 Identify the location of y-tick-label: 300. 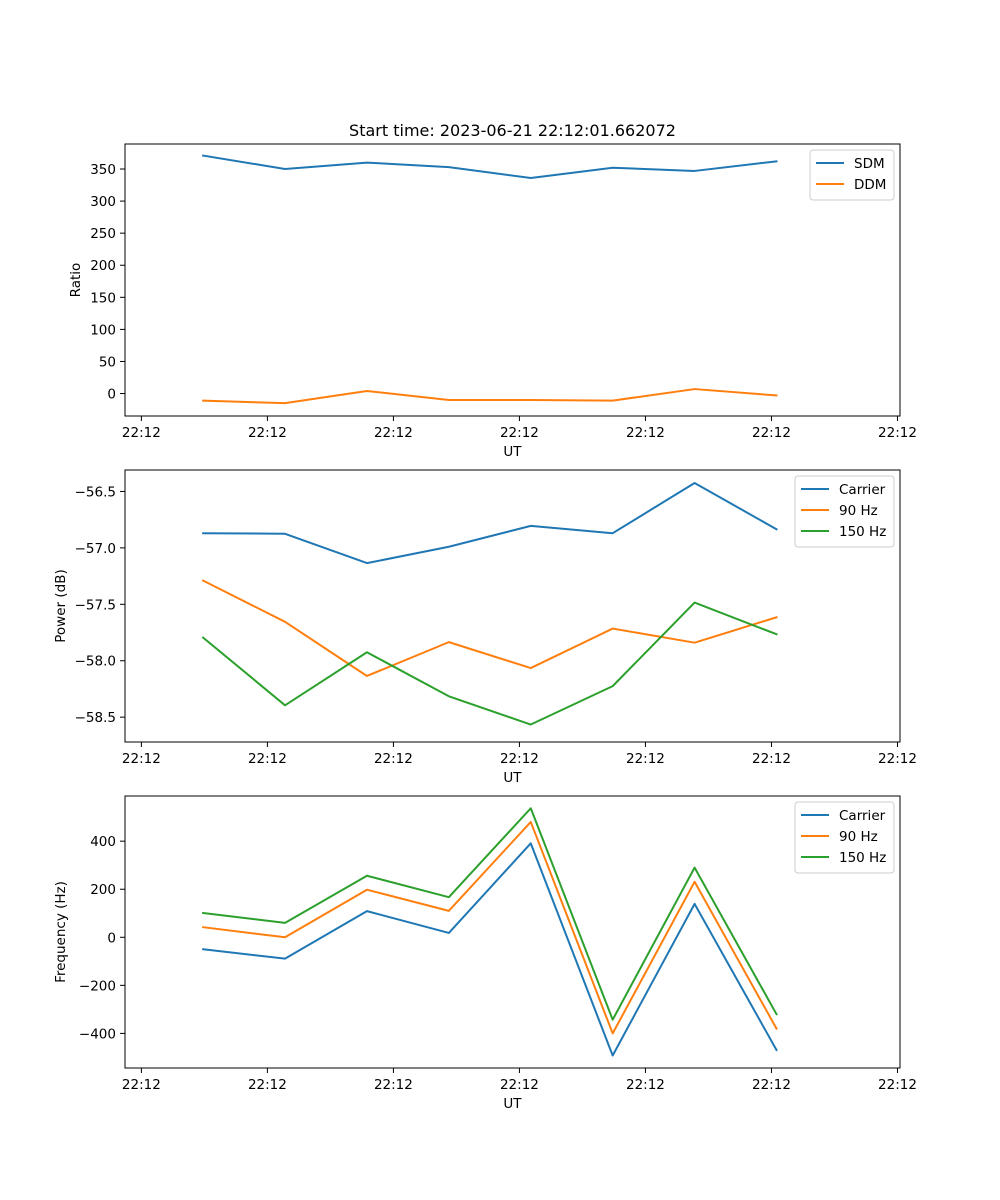
(103, 202).